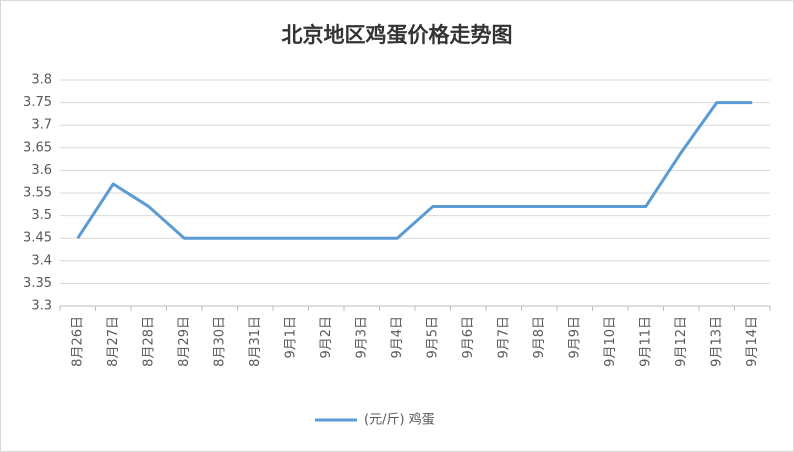 This screenshot has height=452, width=794. What do you see at coordinates (539, 337) in the screenshot?
I see `x-tick-label: 9月8日` at bounding box center [539, 337].